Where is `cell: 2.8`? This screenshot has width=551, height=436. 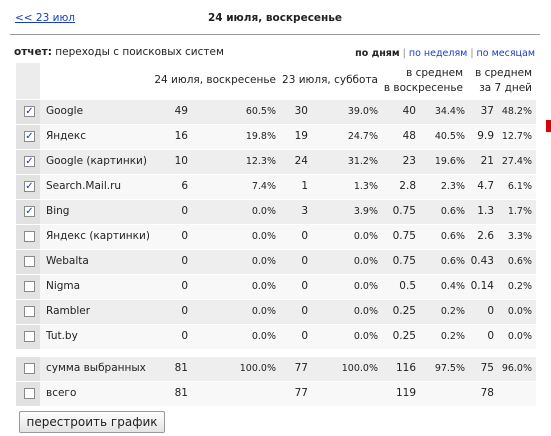
cell: 2.8 is located at coordinates (407, 186).